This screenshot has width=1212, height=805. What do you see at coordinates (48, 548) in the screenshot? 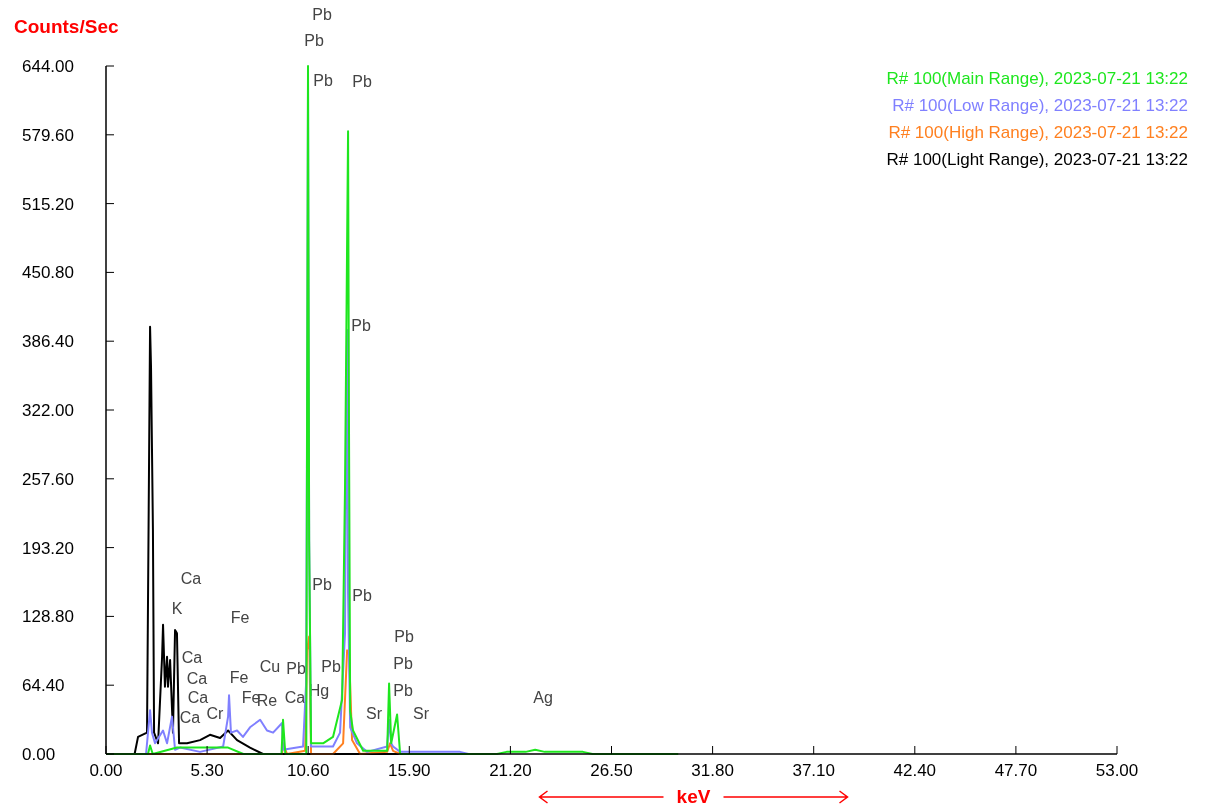
I see `y-tick-label: 193.20` at bounding box center [48, 548].